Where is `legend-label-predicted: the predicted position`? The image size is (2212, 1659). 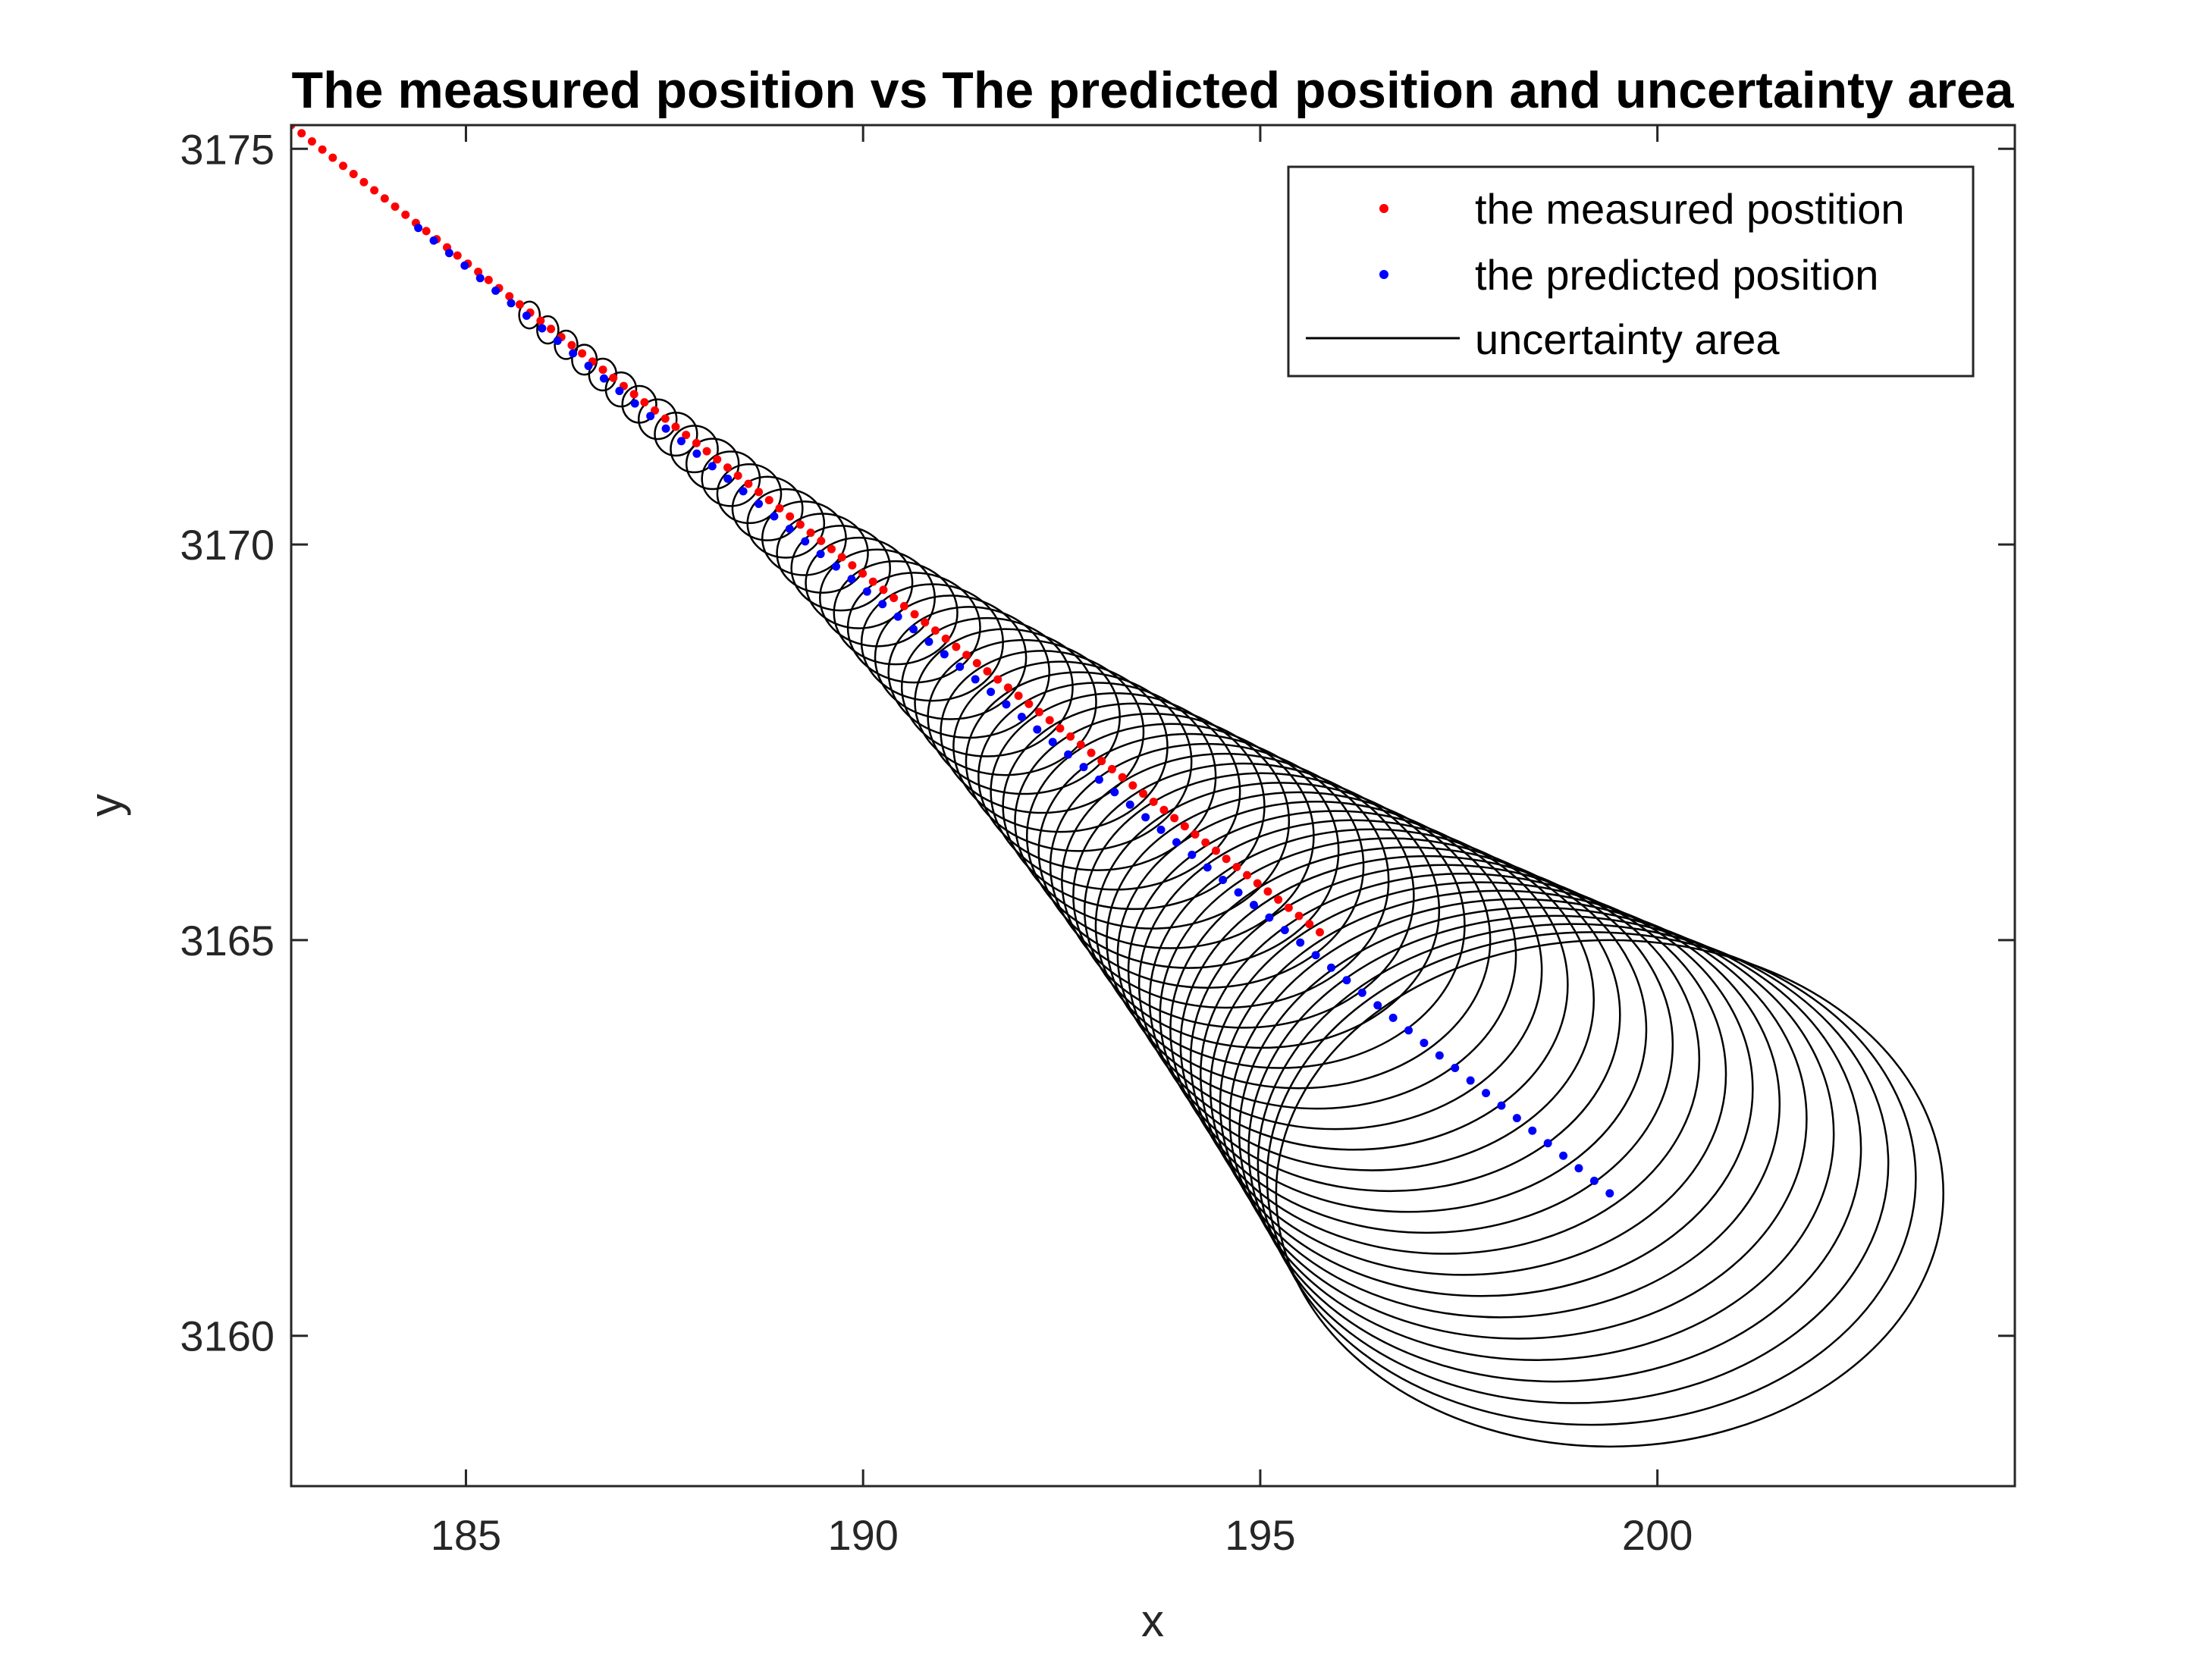 legend-label-predicted: the predicted position is located at coordinates (1676, 275).